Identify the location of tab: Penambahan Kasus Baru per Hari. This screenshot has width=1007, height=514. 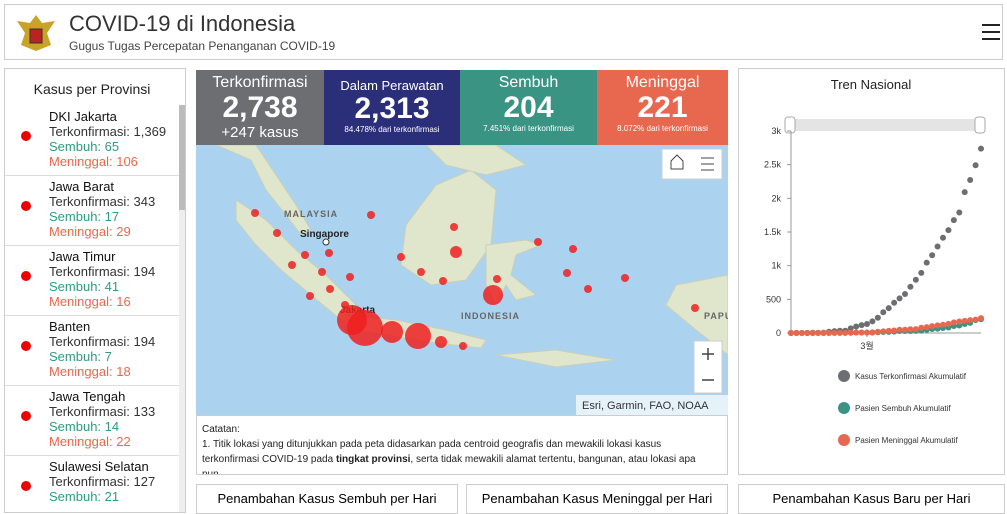
(871, 499).